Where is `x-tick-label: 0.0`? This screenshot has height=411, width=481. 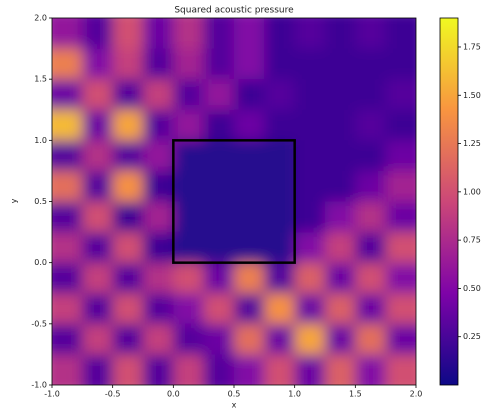 x-tick-label: 0.0 is located at coordinates (173, 394).